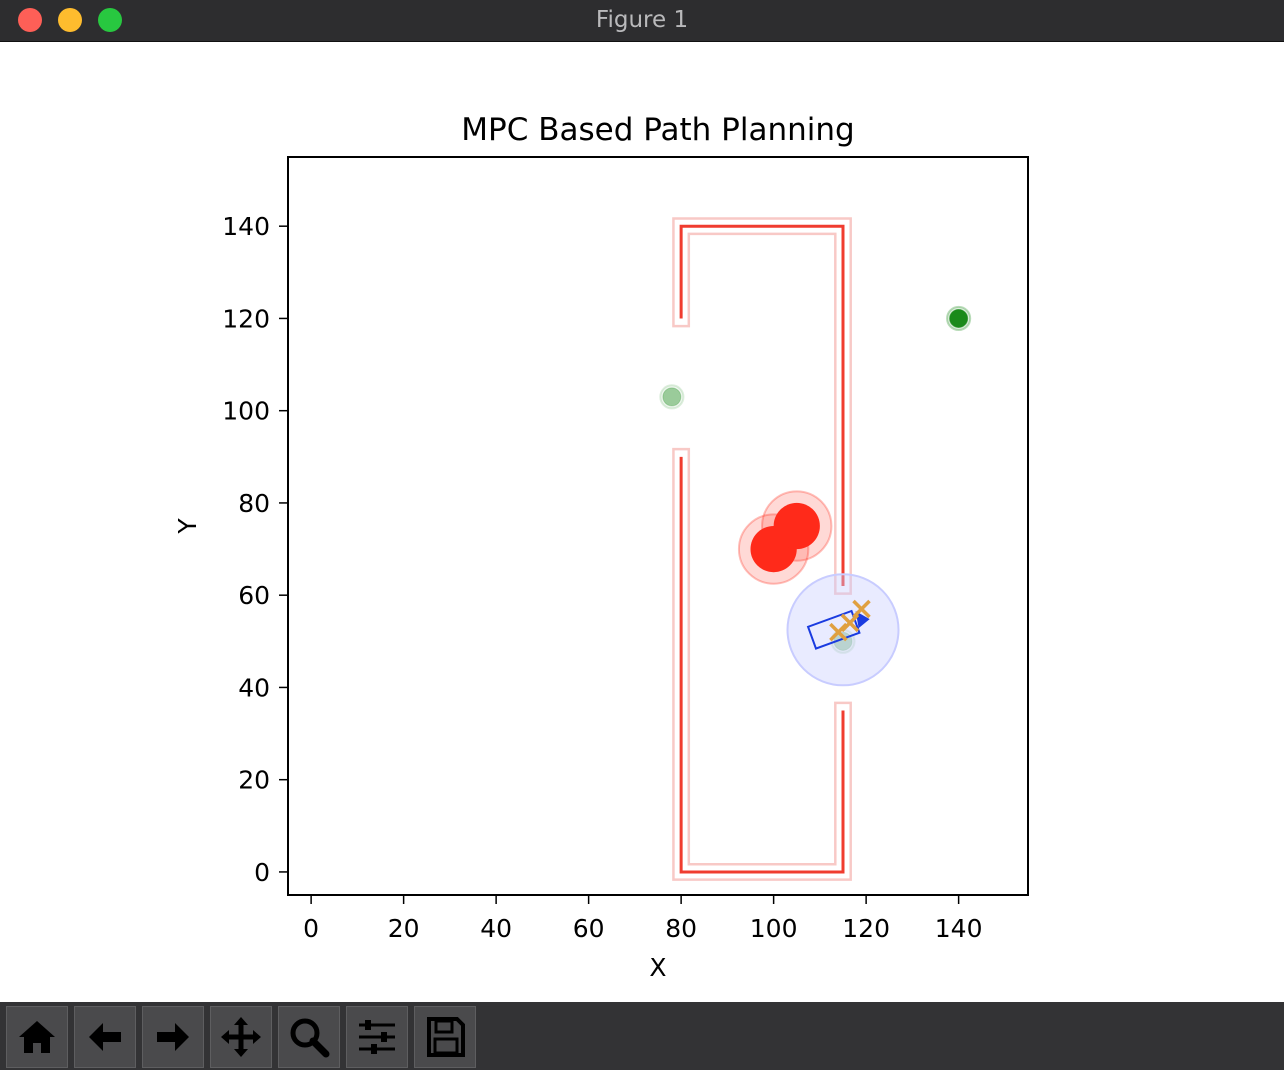 The height and width of the screenshot is (1070, 1284). I want to click on y-tick-label-6: 120, so click(246, 318).